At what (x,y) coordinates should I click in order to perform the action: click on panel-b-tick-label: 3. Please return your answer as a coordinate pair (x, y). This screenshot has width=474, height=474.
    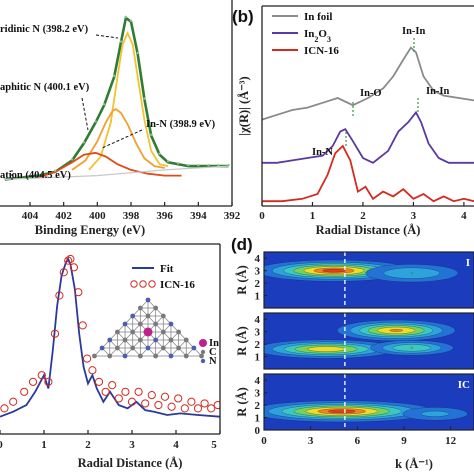
    Looking at the image, I should click on (414, 216).